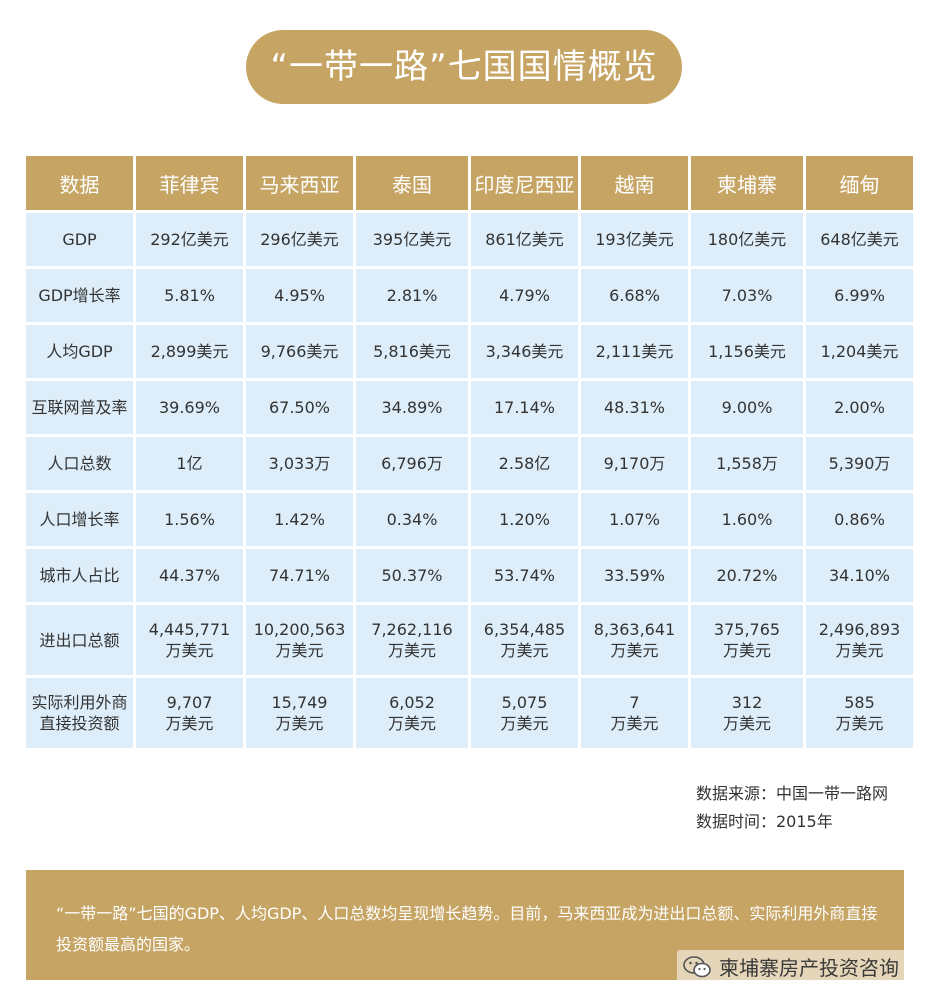 The image size is (927, 1008). Describe the element at coordinates (299, 640) in the screenshot. I see `table-cell: 10,200,563 万美元` at that location.